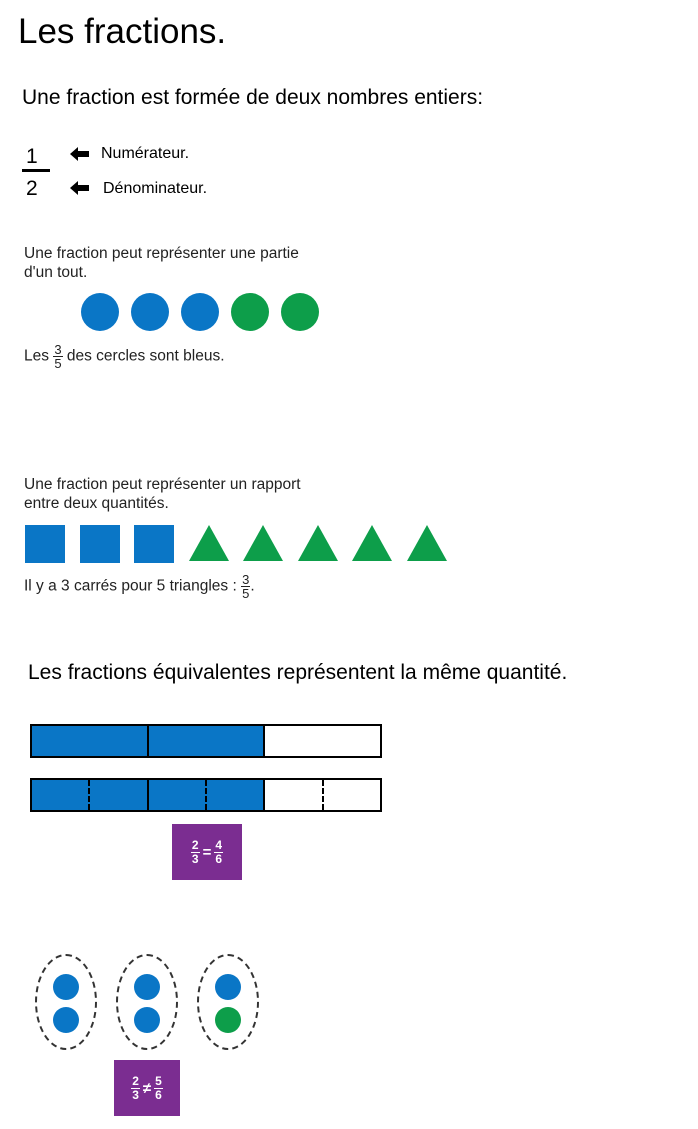 Image resolution: width=698 pixels, height=1129 pixels. Describe the element at coordinates (58, 363) in the screenshot. I see `part-caption-den: 5` at that location.